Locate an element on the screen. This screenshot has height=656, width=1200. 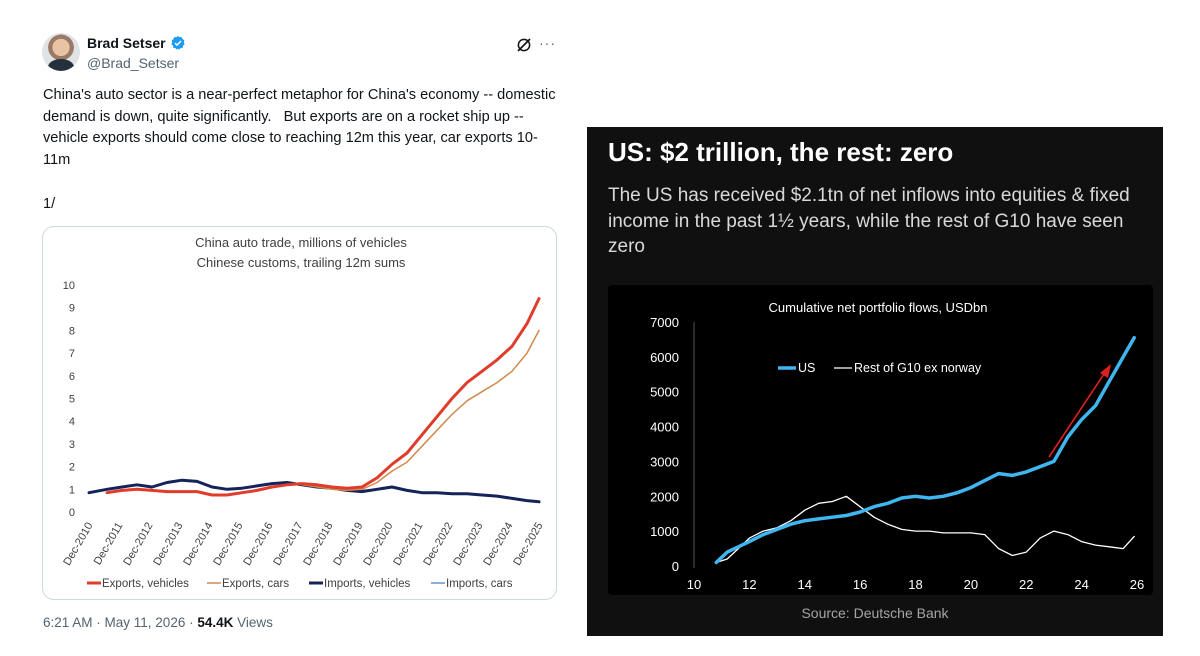
x-tick-label: Dec-2022 is located at coordinates (438, 544).